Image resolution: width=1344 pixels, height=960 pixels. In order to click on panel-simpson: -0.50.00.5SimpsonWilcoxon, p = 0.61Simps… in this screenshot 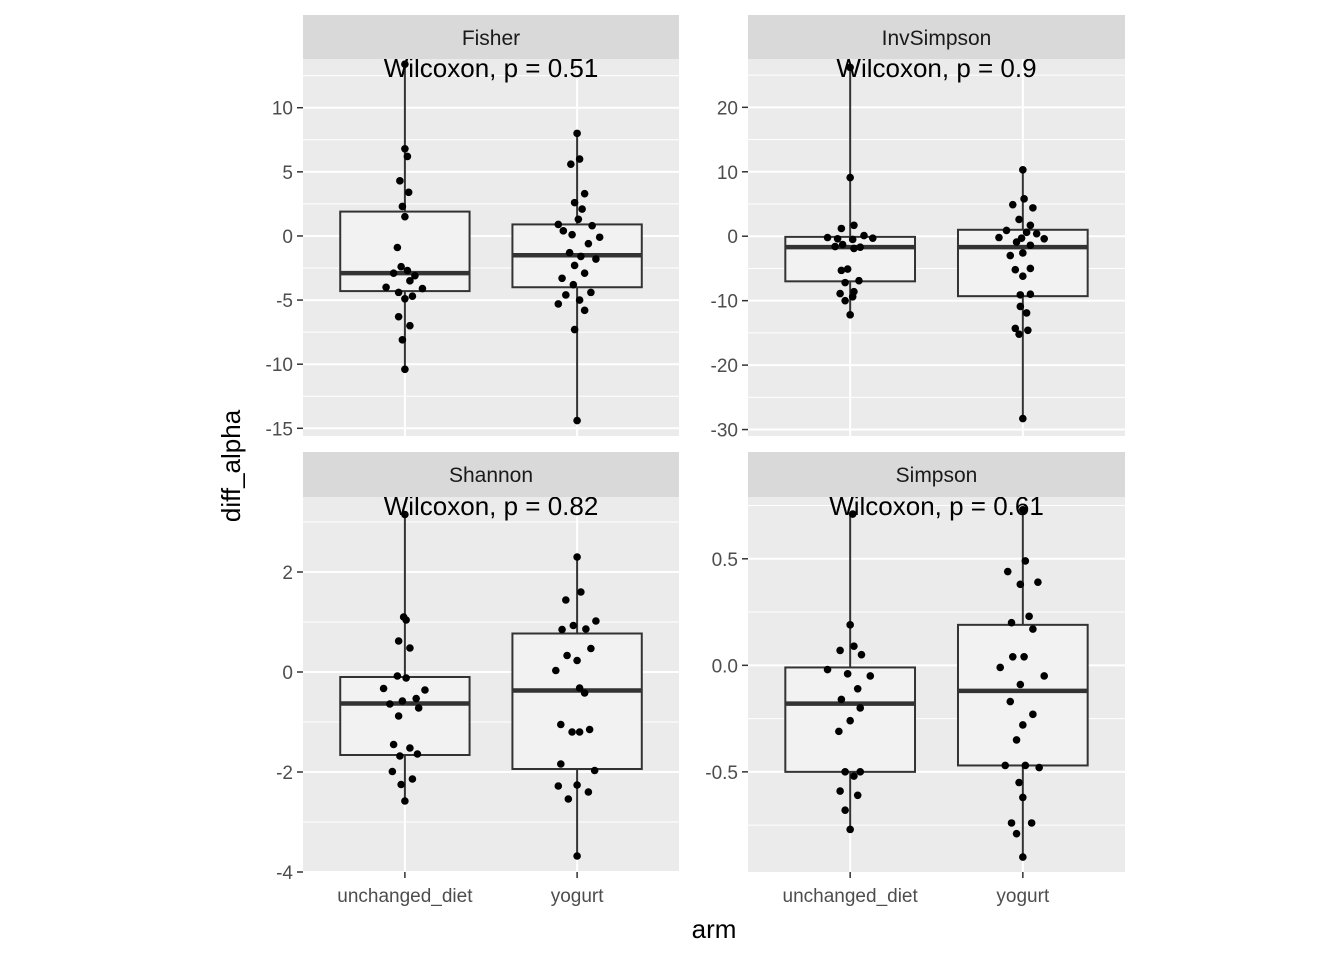, I will do `click(915, 679)`.